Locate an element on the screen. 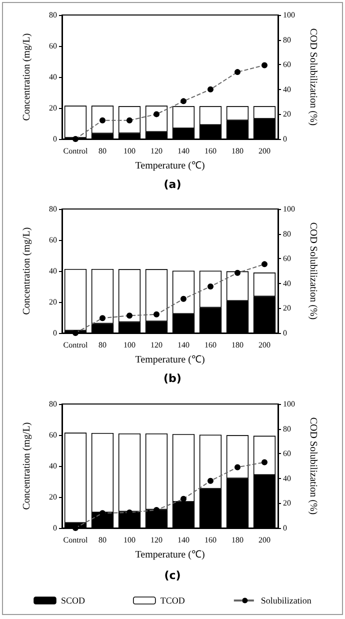 Image resolution: width=345 pixels, height=619 pixels. legend-label: Solubilization is located at coordinates (286, 601).